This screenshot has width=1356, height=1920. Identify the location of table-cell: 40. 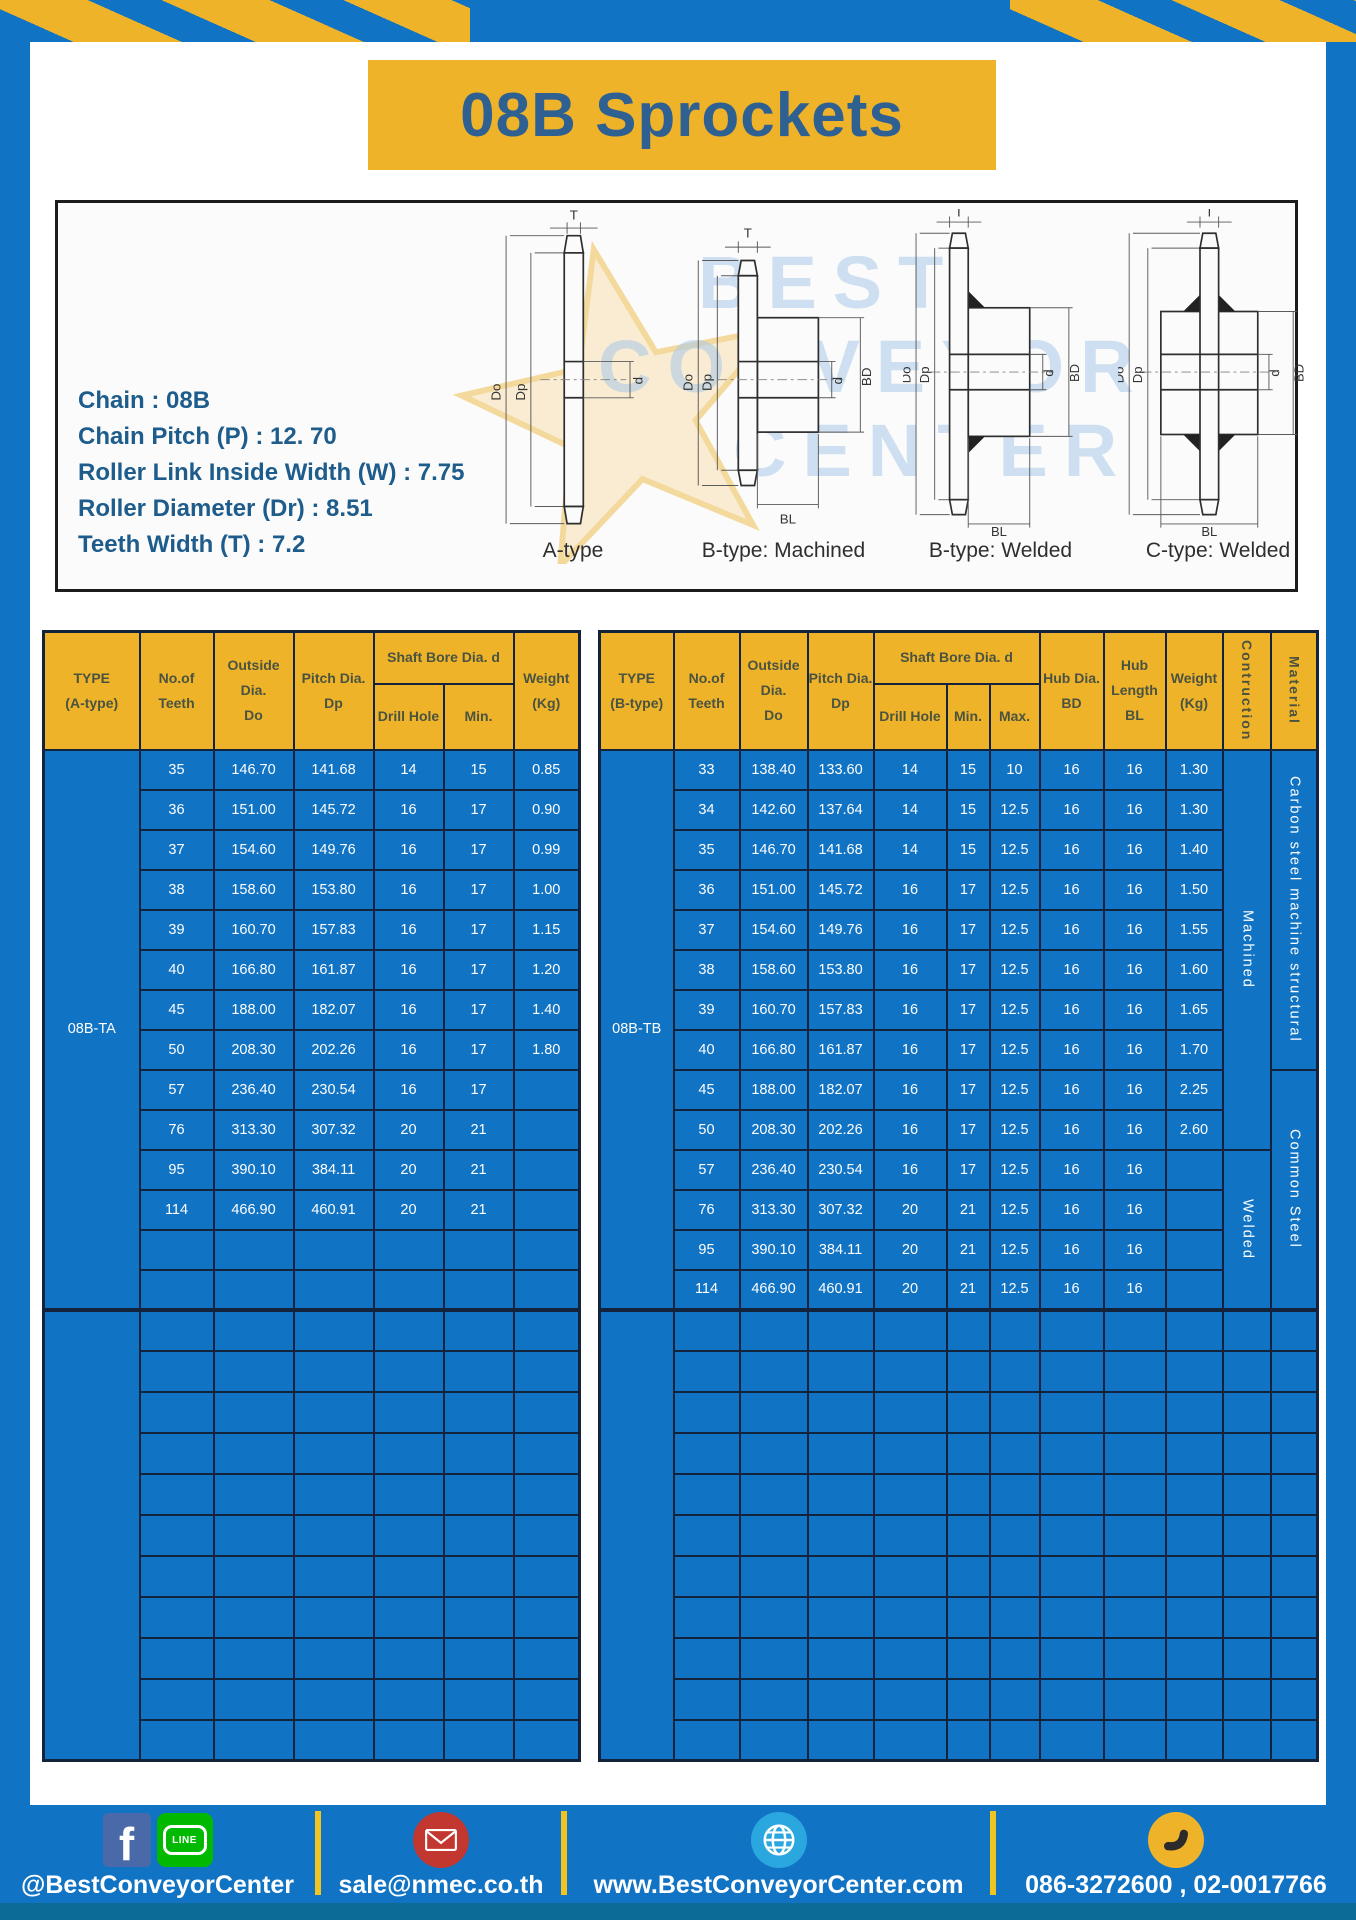
(176, 969).